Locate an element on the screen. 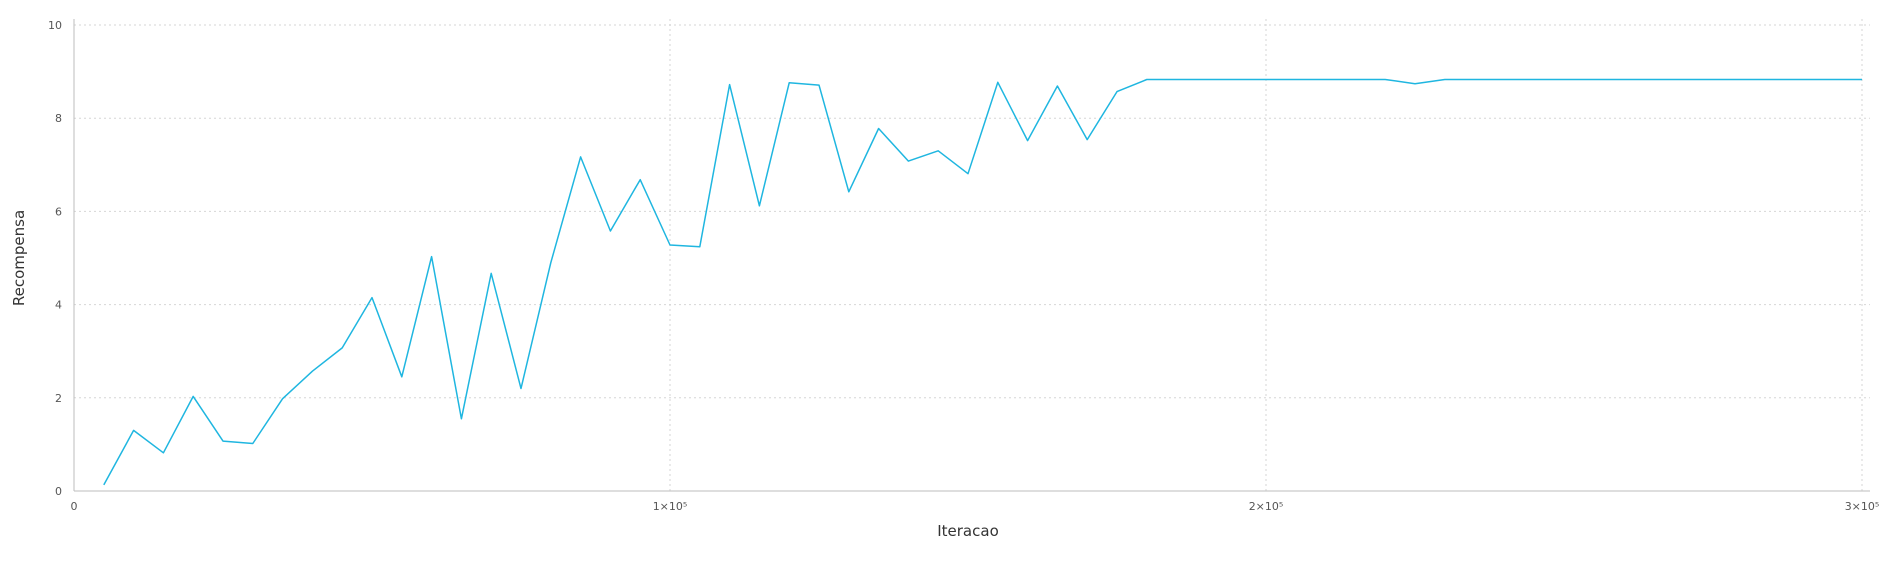 The width and height of the screenshot is (1890, 567). x-tick-label: 0 is located at coordinates (74, 506).